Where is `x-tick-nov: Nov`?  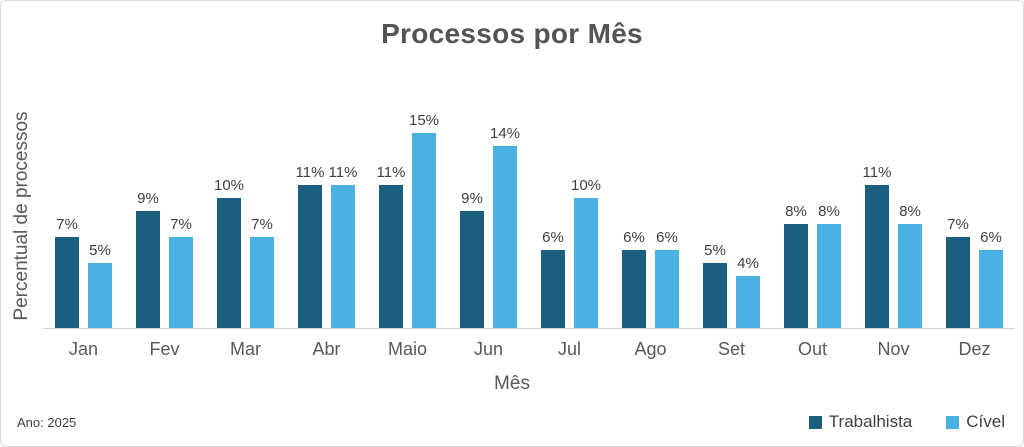 x-tick-nov: Nov is located at coordinates (893, 349).